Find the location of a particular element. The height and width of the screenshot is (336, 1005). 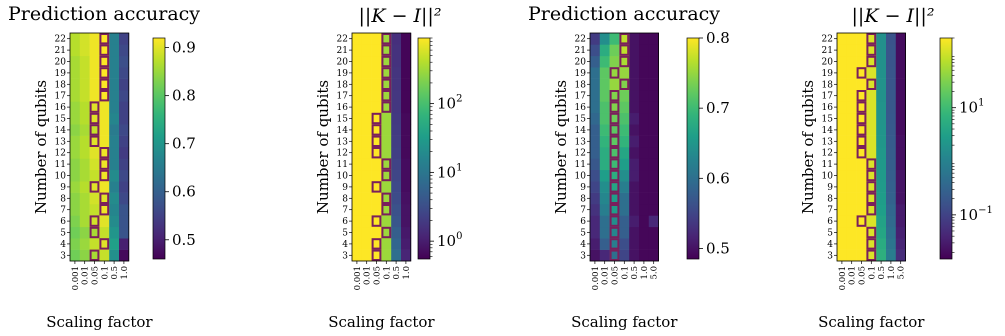

y-tick-label: 20 is located at coordinates (343, 63).